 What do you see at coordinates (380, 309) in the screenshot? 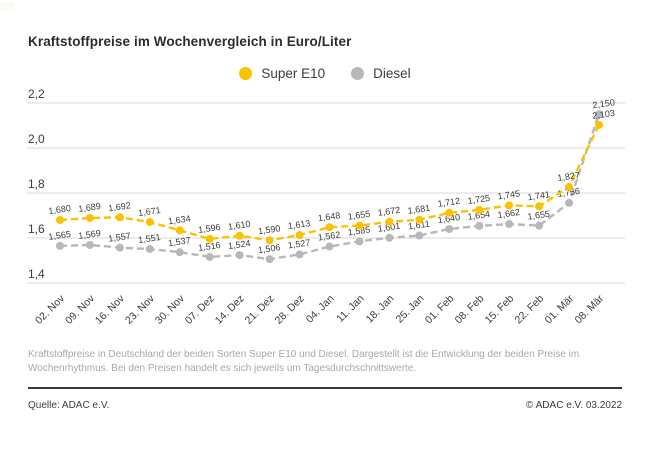
I see `x-tick-label: 18. Jan` at bounding box center [380, 309].